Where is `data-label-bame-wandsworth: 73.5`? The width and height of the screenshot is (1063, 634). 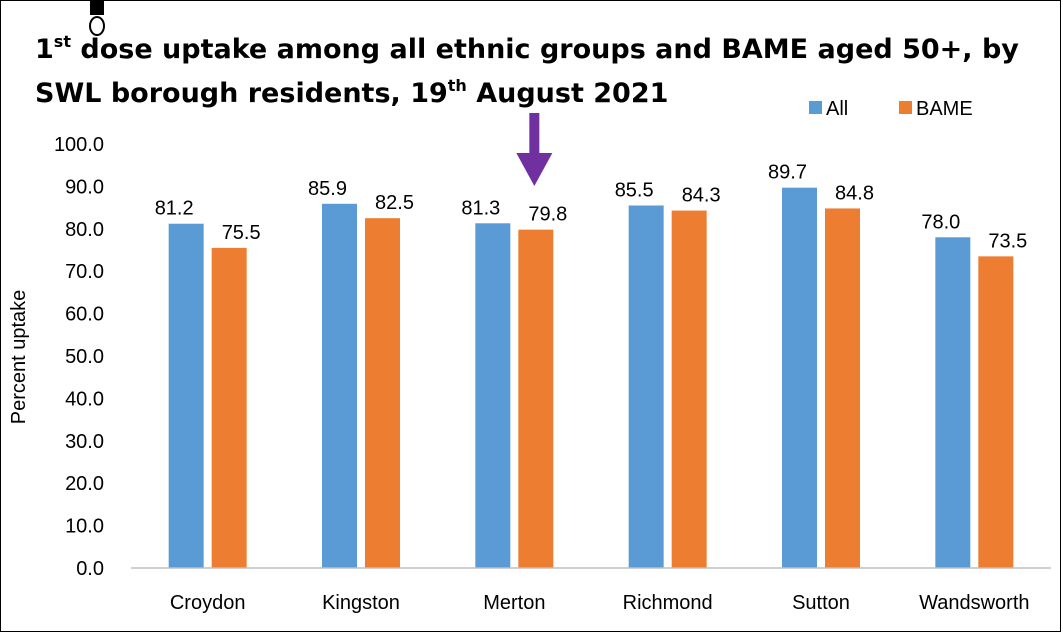 data-label-bame-wandsworth: 73.5 is located at coordinates (1007, 241).